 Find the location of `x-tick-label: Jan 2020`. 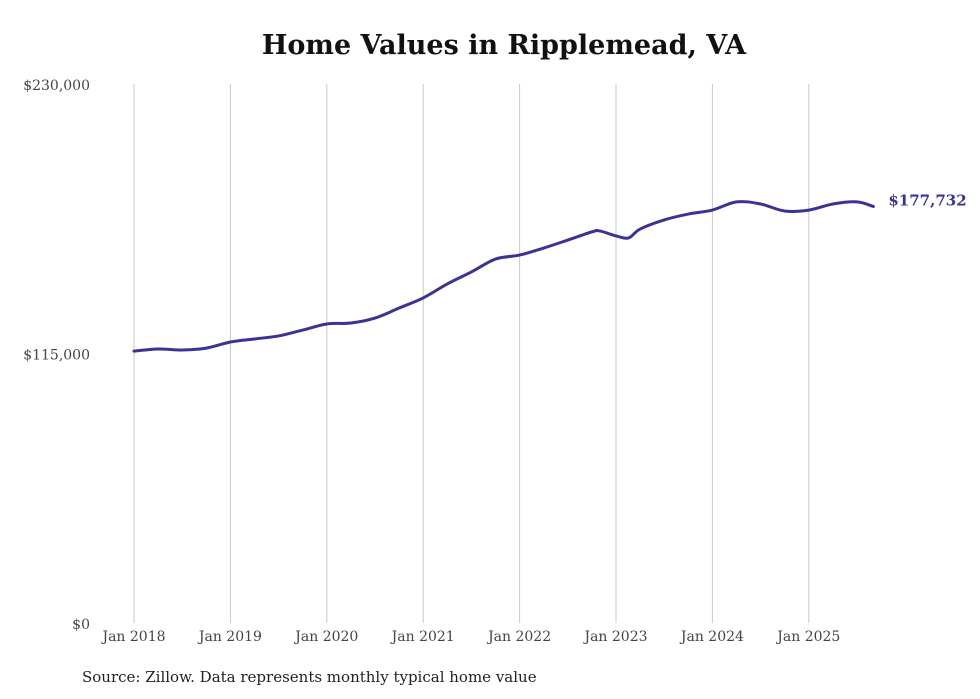

x-tick-label: Jan 2020 is located at coordinates (325, 637).